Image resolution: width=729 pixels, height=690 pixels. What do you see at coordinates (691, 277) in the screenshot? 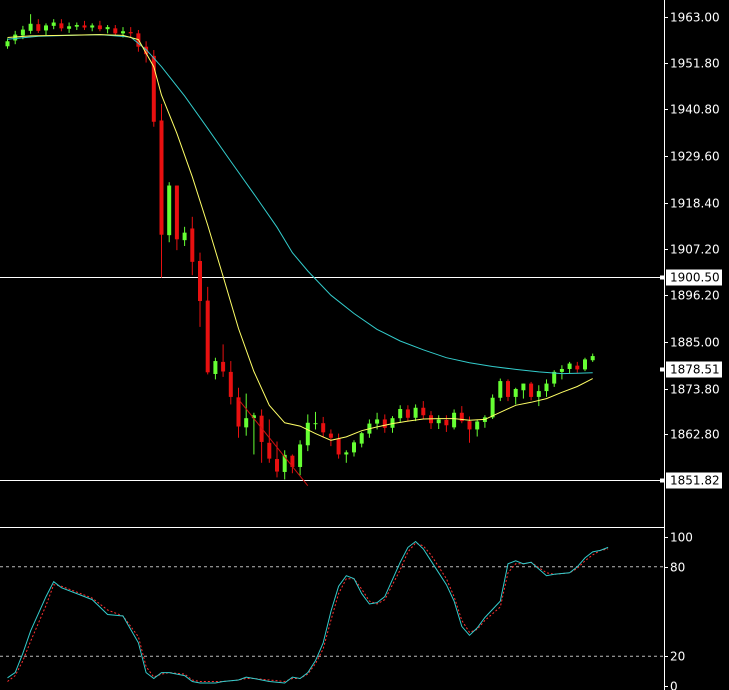
I see `price-tag: 1900.50` at bounding box center [691, 277].